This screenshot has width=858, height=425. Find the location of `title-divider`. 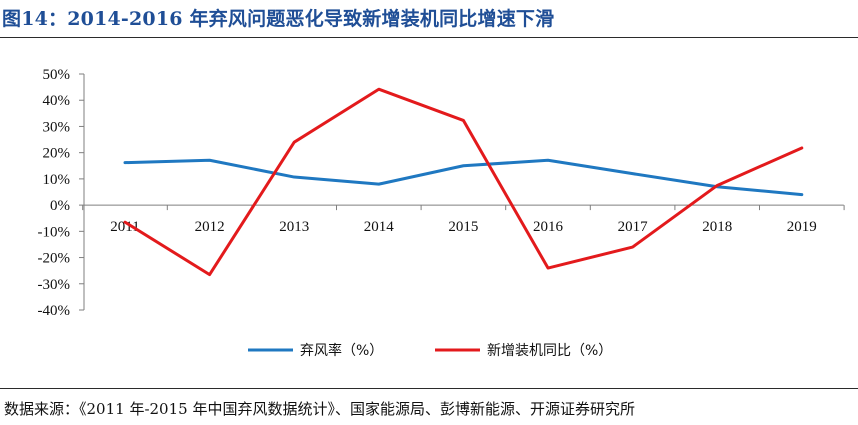

title-divider is located at coordinates (429, 37).